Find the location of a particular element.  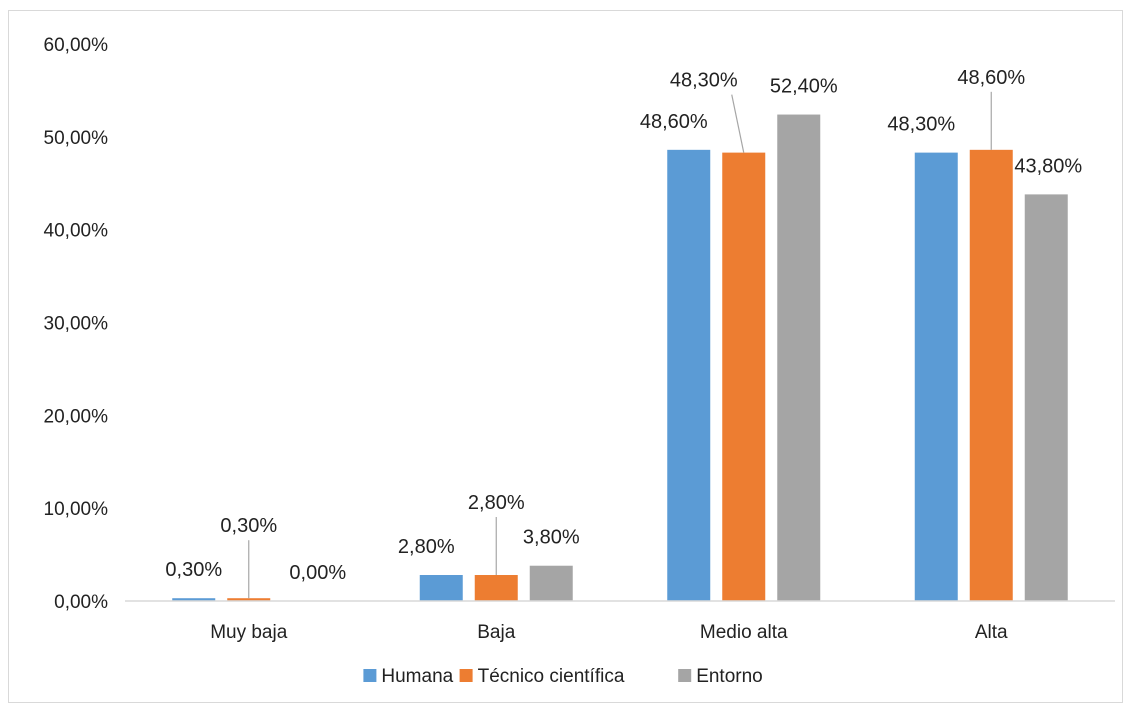

legend-label-entorno: Entorno is located at coordinates (729, 676).